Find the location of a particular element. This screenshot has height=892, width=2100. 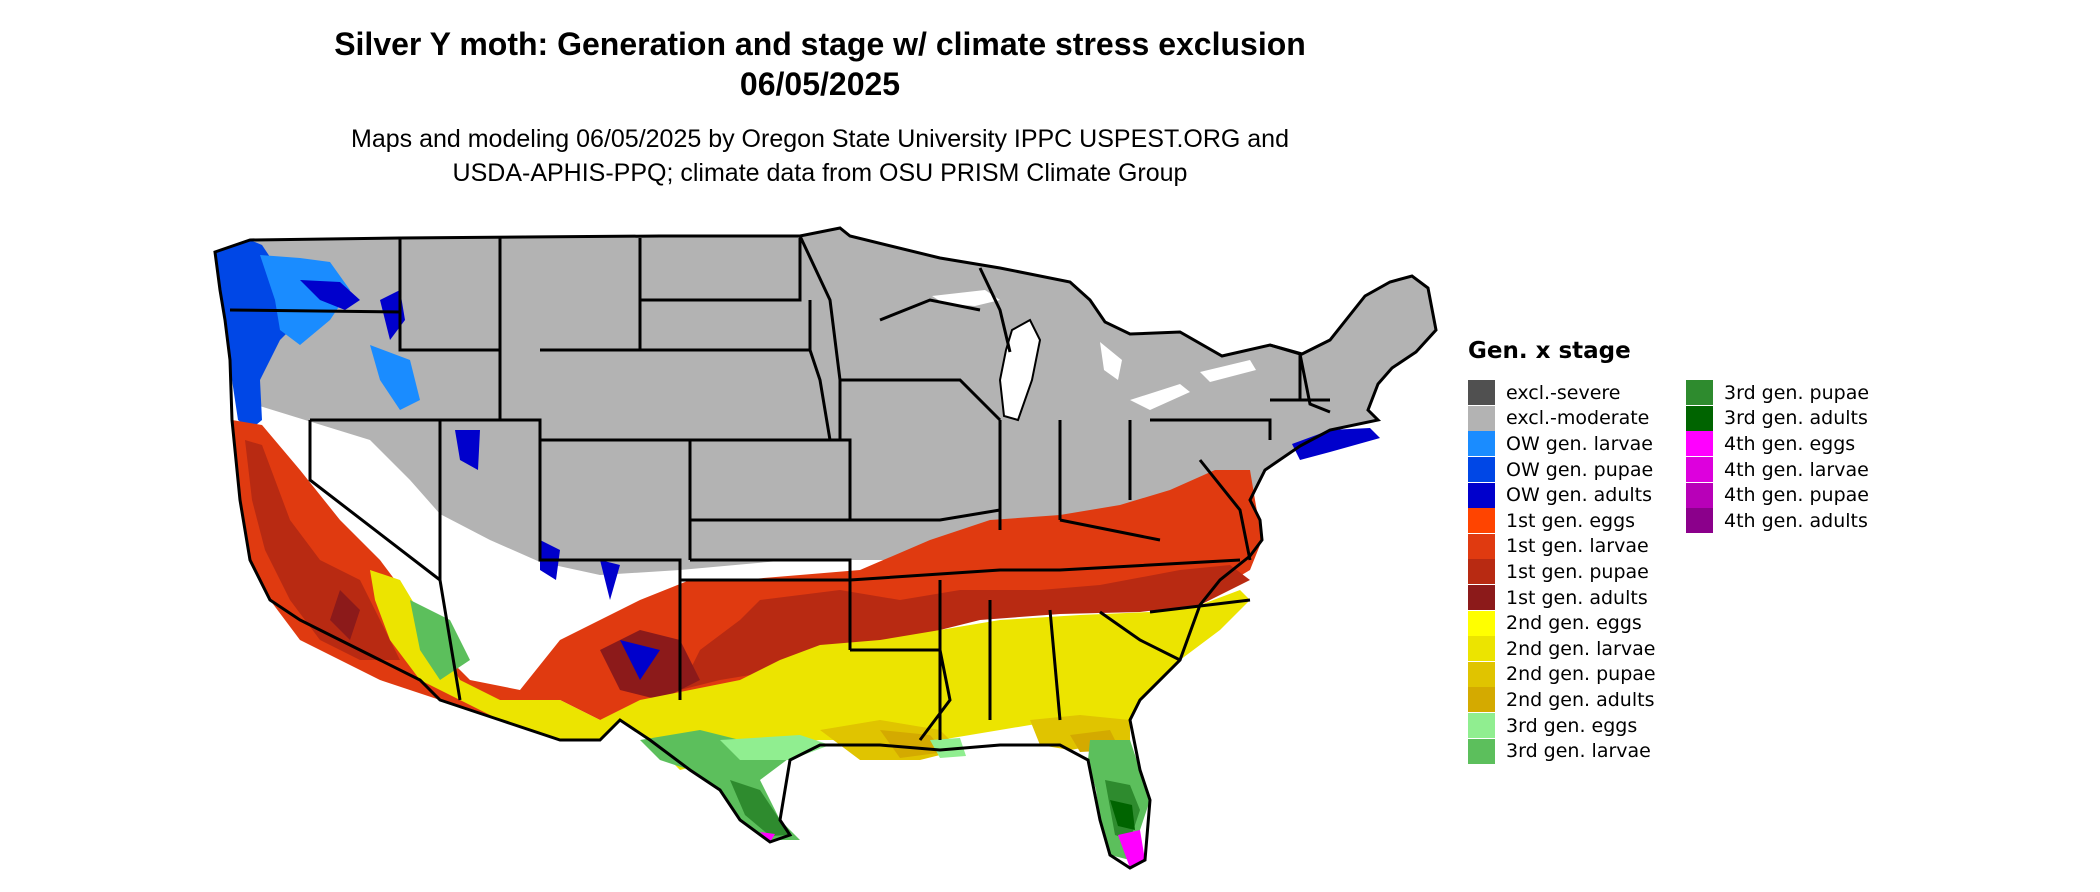

legend-item: 4th gen. adults is located at coordinates (1777, 521).